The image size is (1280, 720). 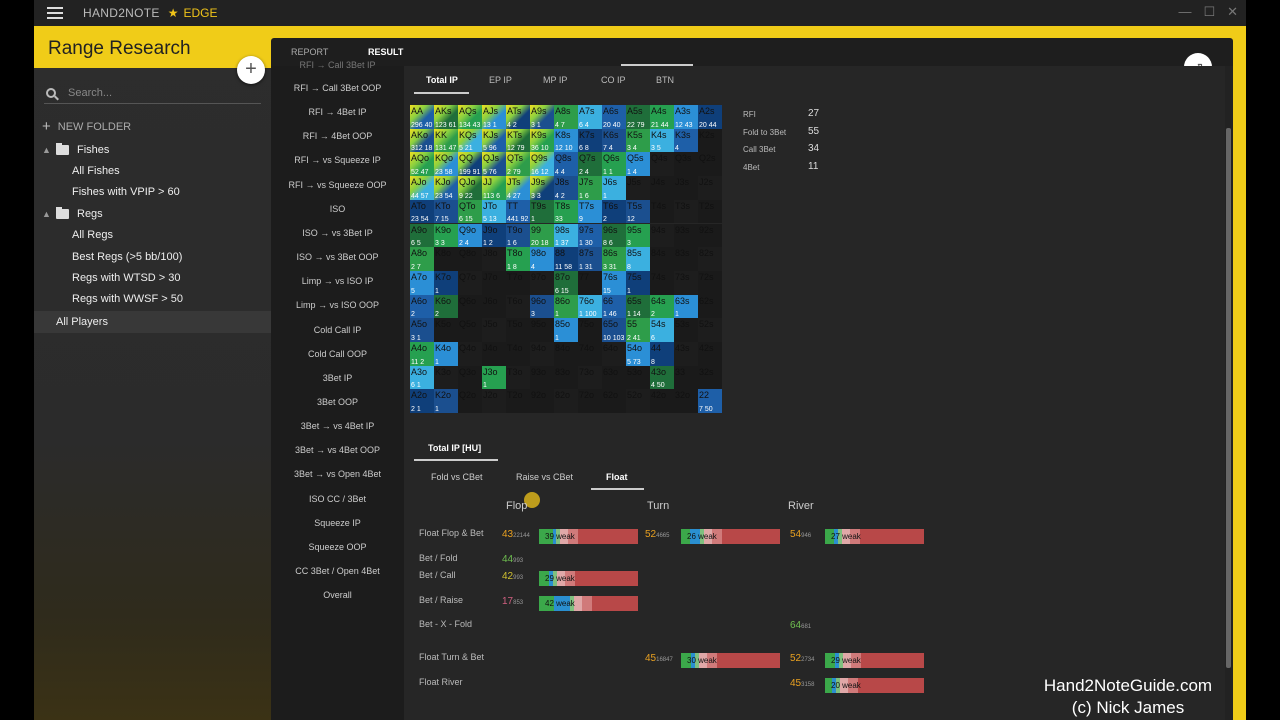 What do you see at coordinates (337, 546) in the screenshot?
I see `scenario-item: Squeeze OOP` at bounding box center [337, 546].